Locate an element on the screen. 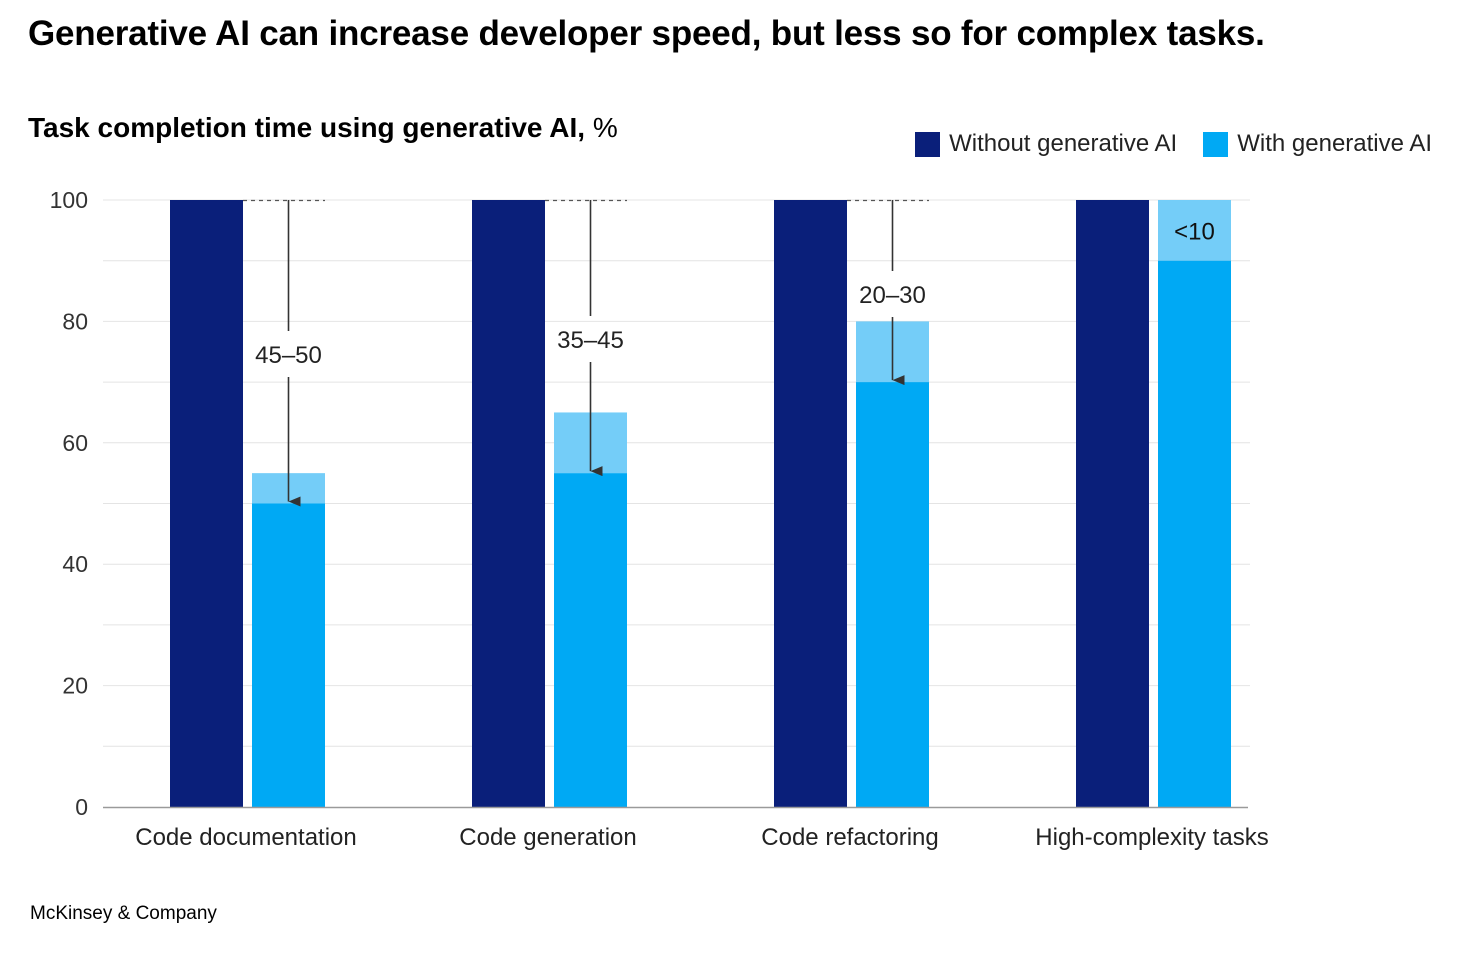 The height and width of the screenshot is (958, 1460). legend-swatch-with is located at coordinates (1216, 144).